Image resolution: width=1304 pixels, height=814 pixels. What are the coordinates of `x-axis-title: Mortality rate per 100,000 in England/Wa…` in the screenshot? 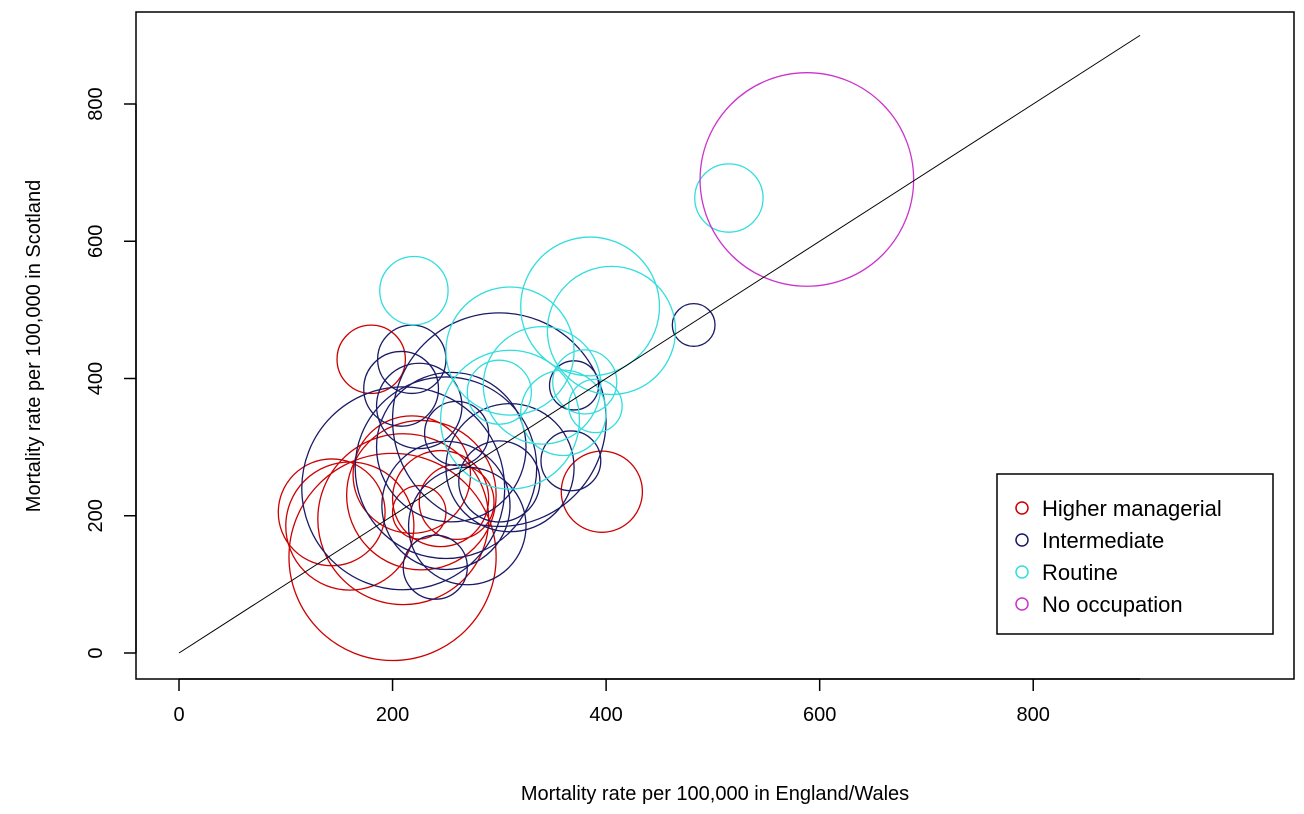 It's located at (715, 794).